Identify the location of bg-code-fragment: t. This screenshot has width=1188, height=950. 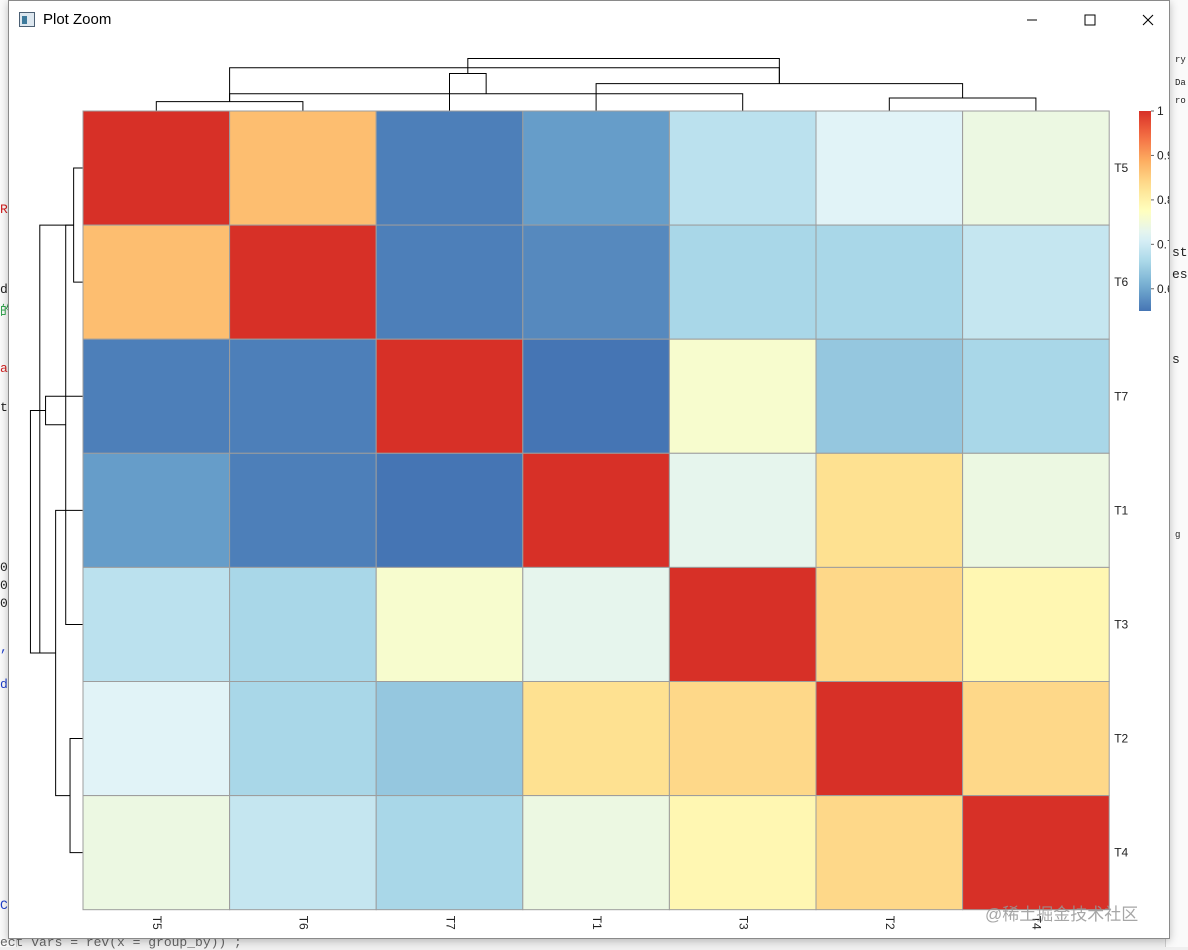
(4, 407).